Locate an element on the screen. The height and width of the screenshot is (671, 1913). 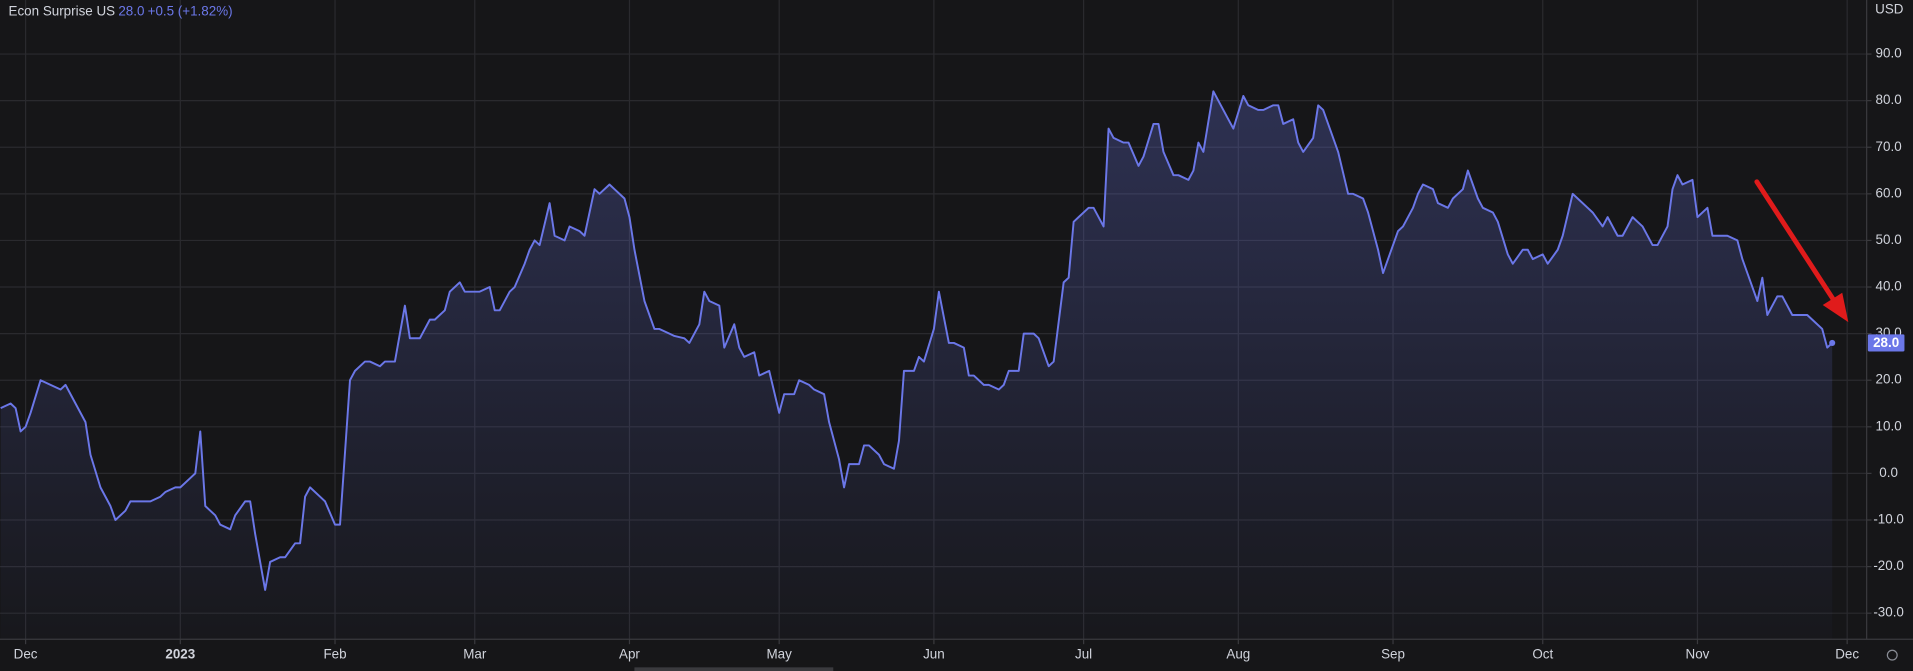
settings-icon is located at coordinates (1892, 655).